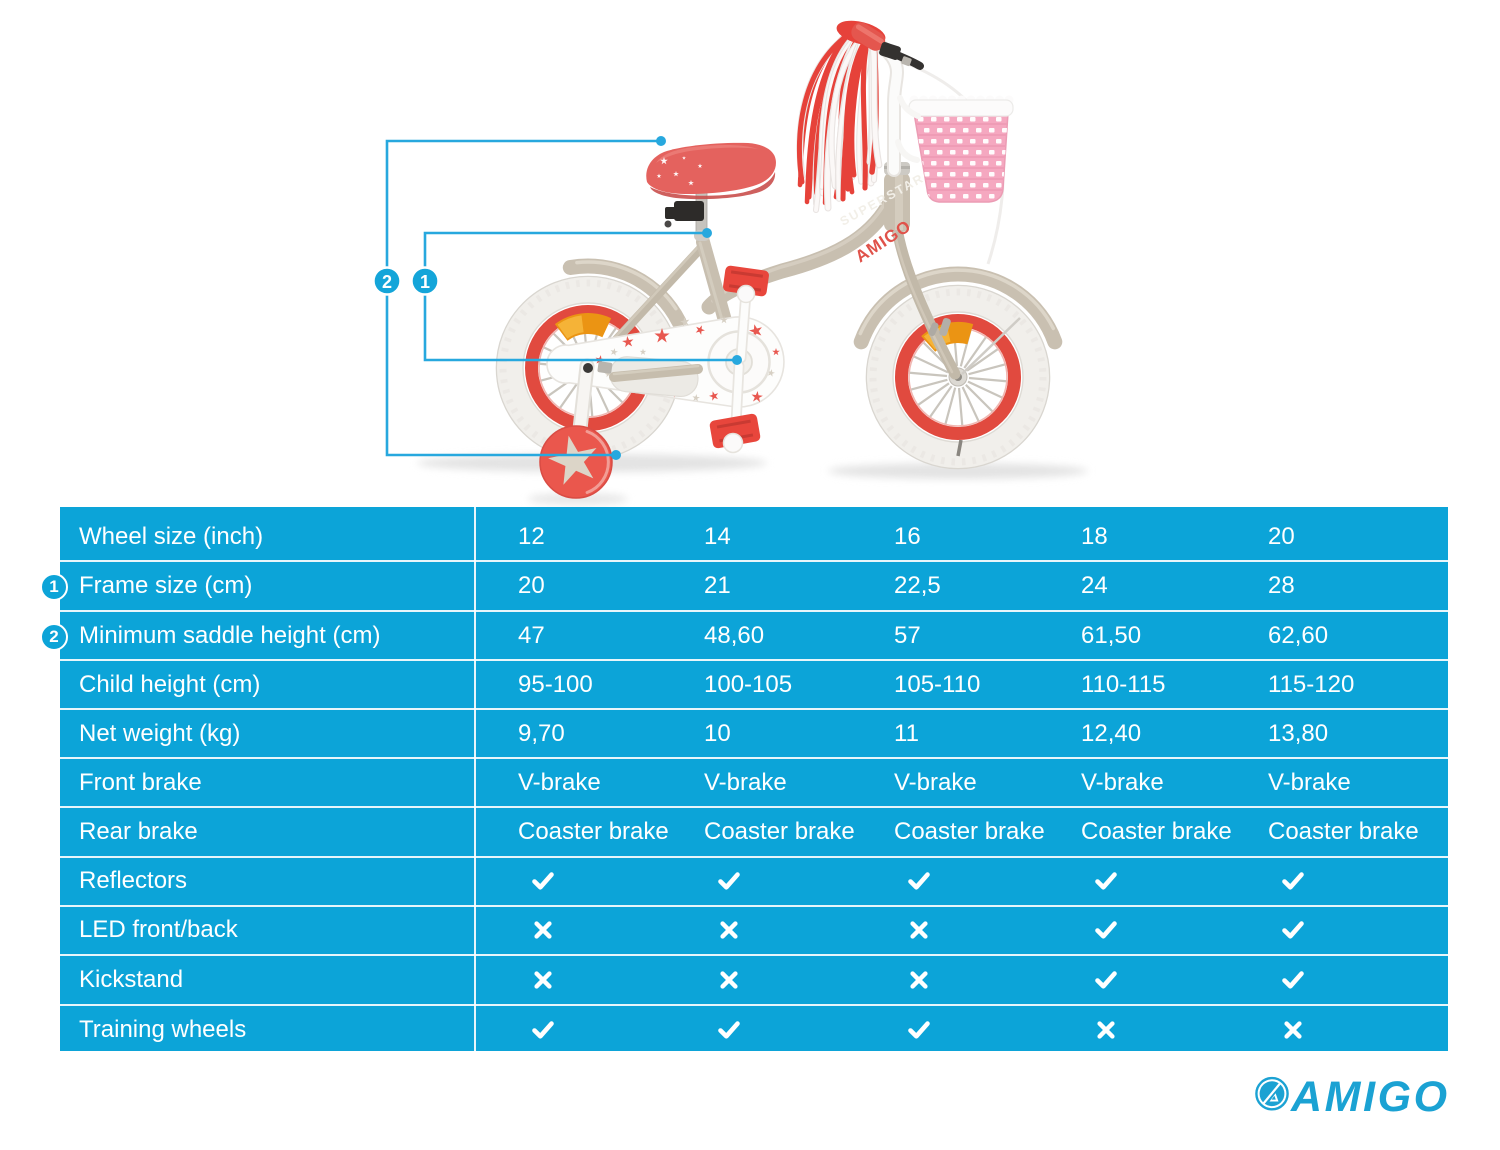 This screenshot has height=1150, width=1500. What do you see at coordinates (387, 282) in the screenshot?
I see `svg-text: 2` at bounding box center [387, 282].